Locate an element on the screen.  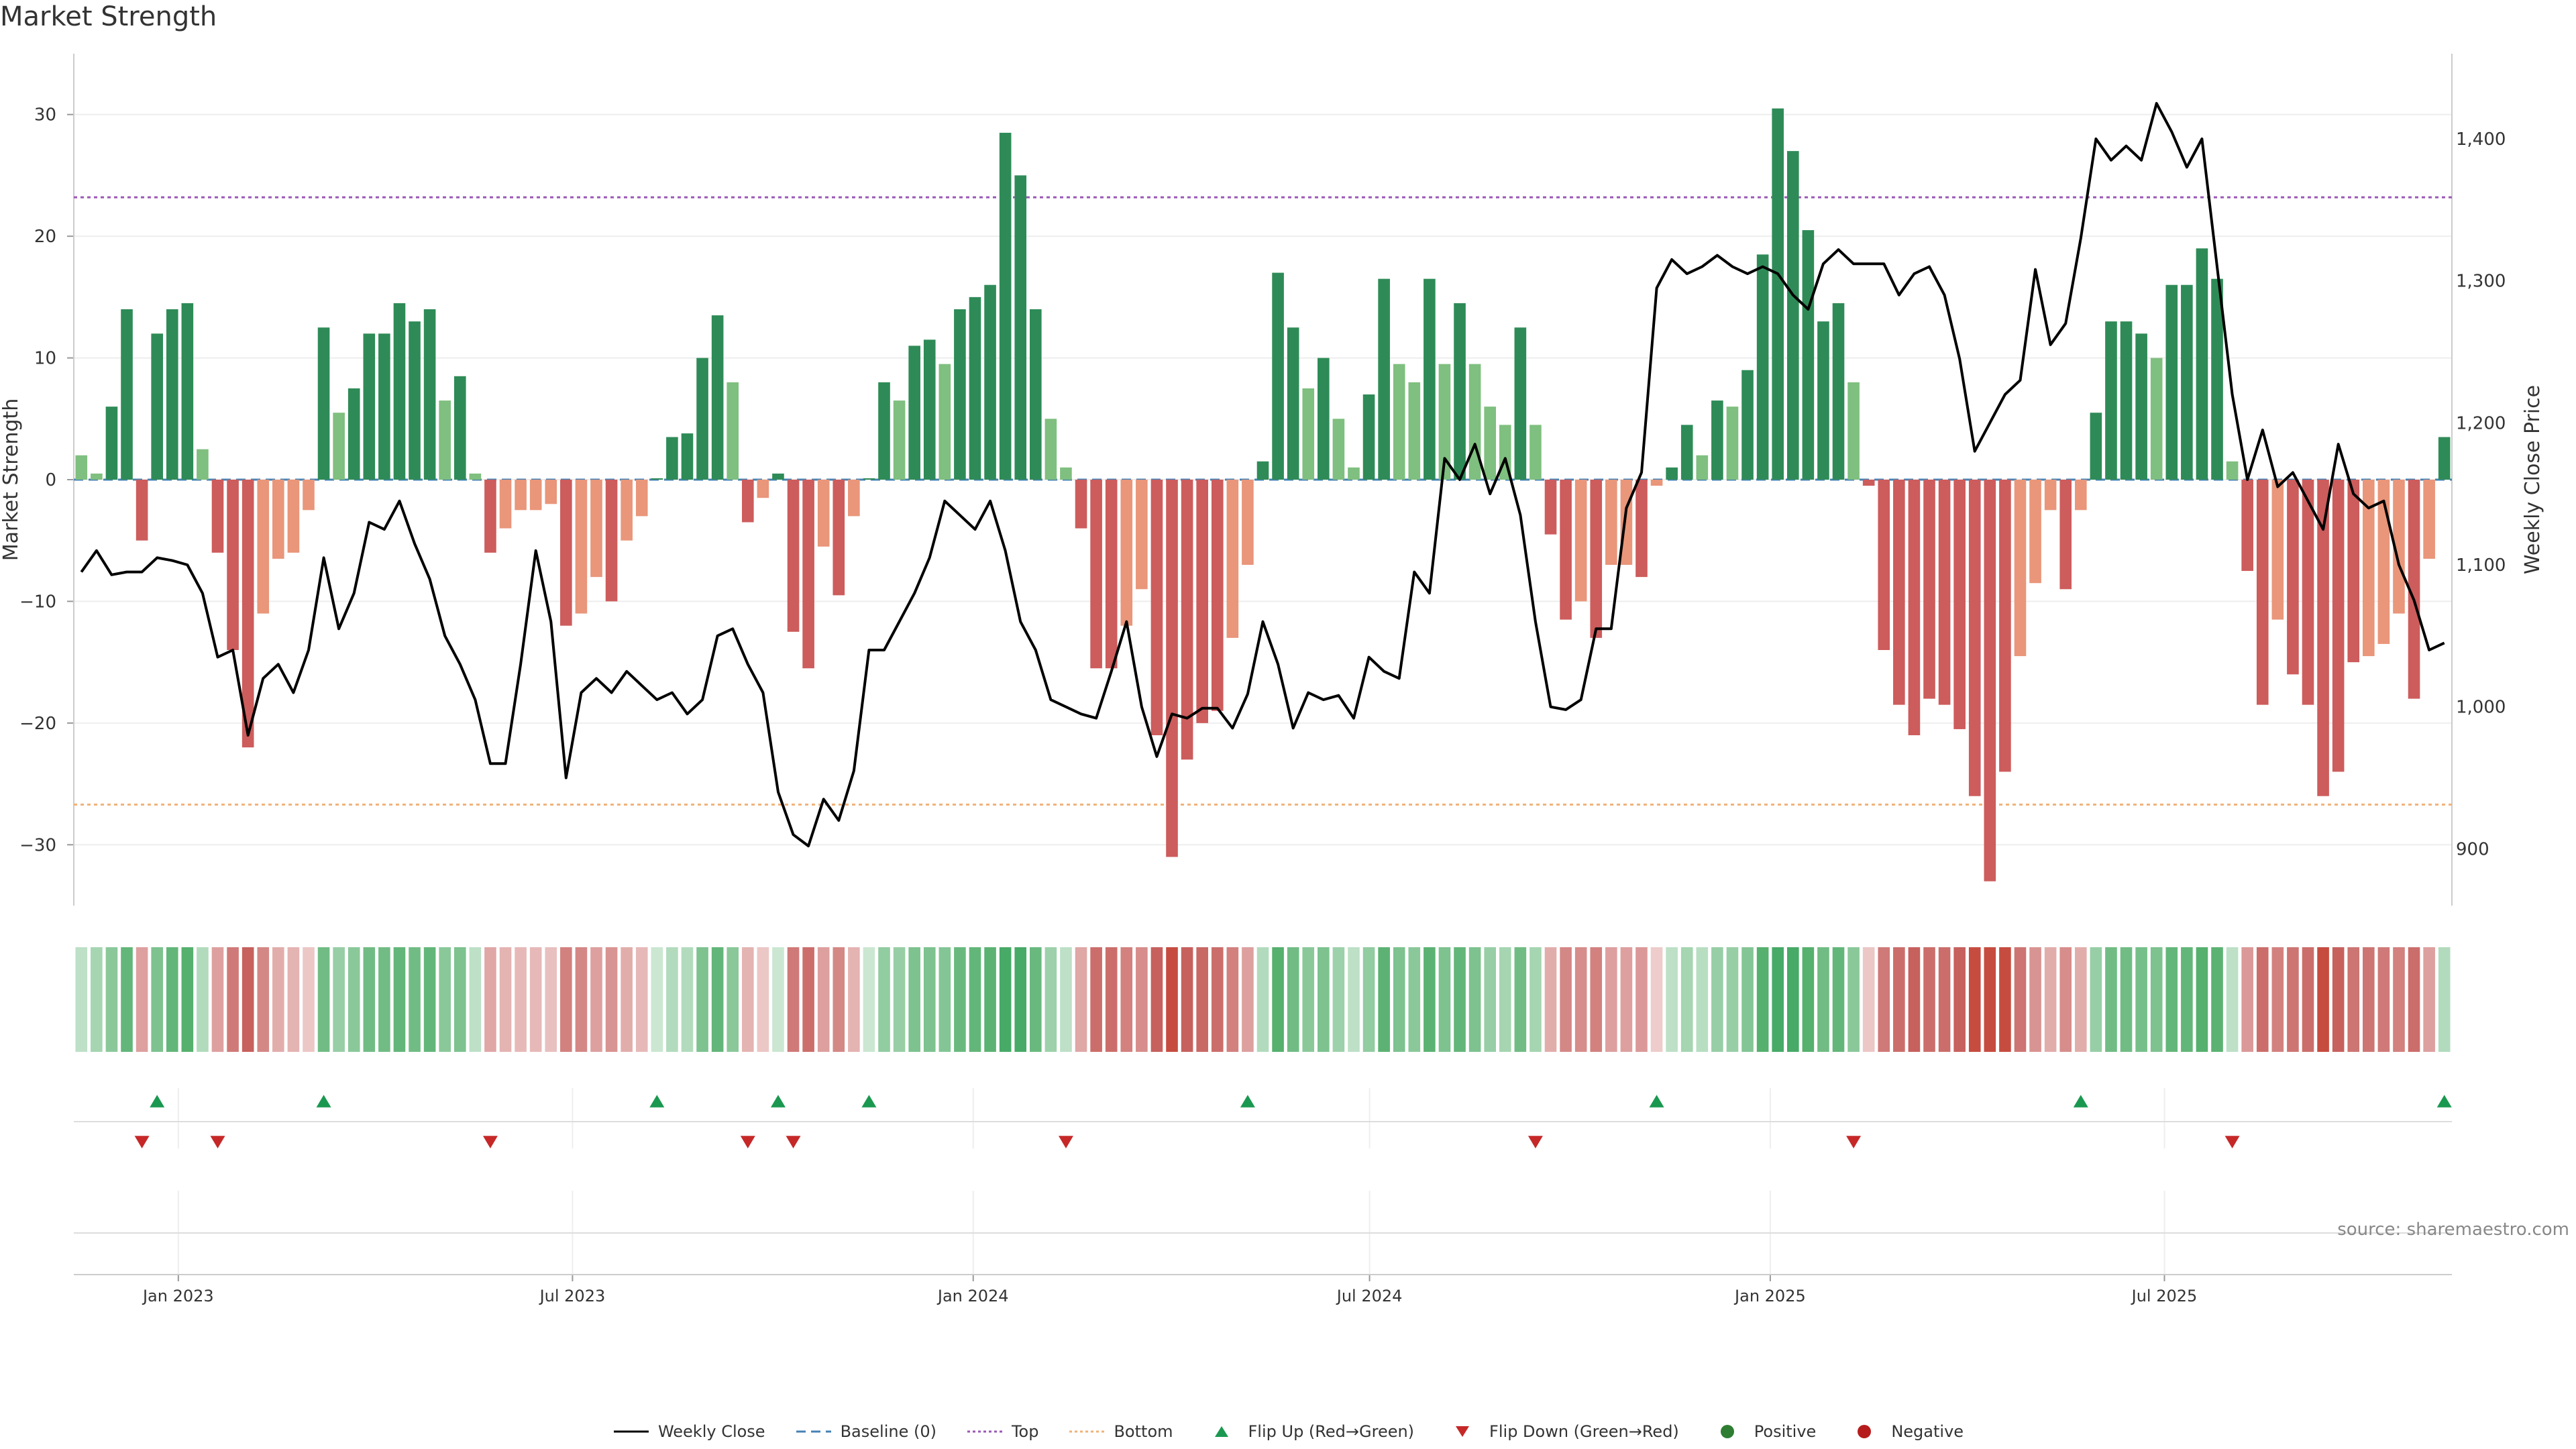
strength-heat-strip is located at coordinates (1263, 999).